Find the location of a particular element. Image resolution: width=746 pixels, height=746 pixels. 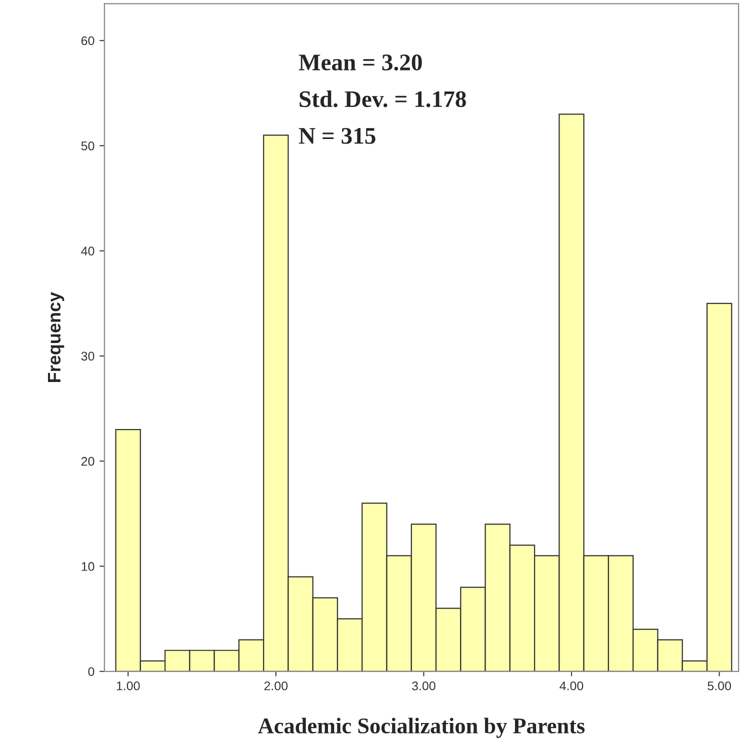

y-axis-title: Frequency is located at coordinates (56, 337).